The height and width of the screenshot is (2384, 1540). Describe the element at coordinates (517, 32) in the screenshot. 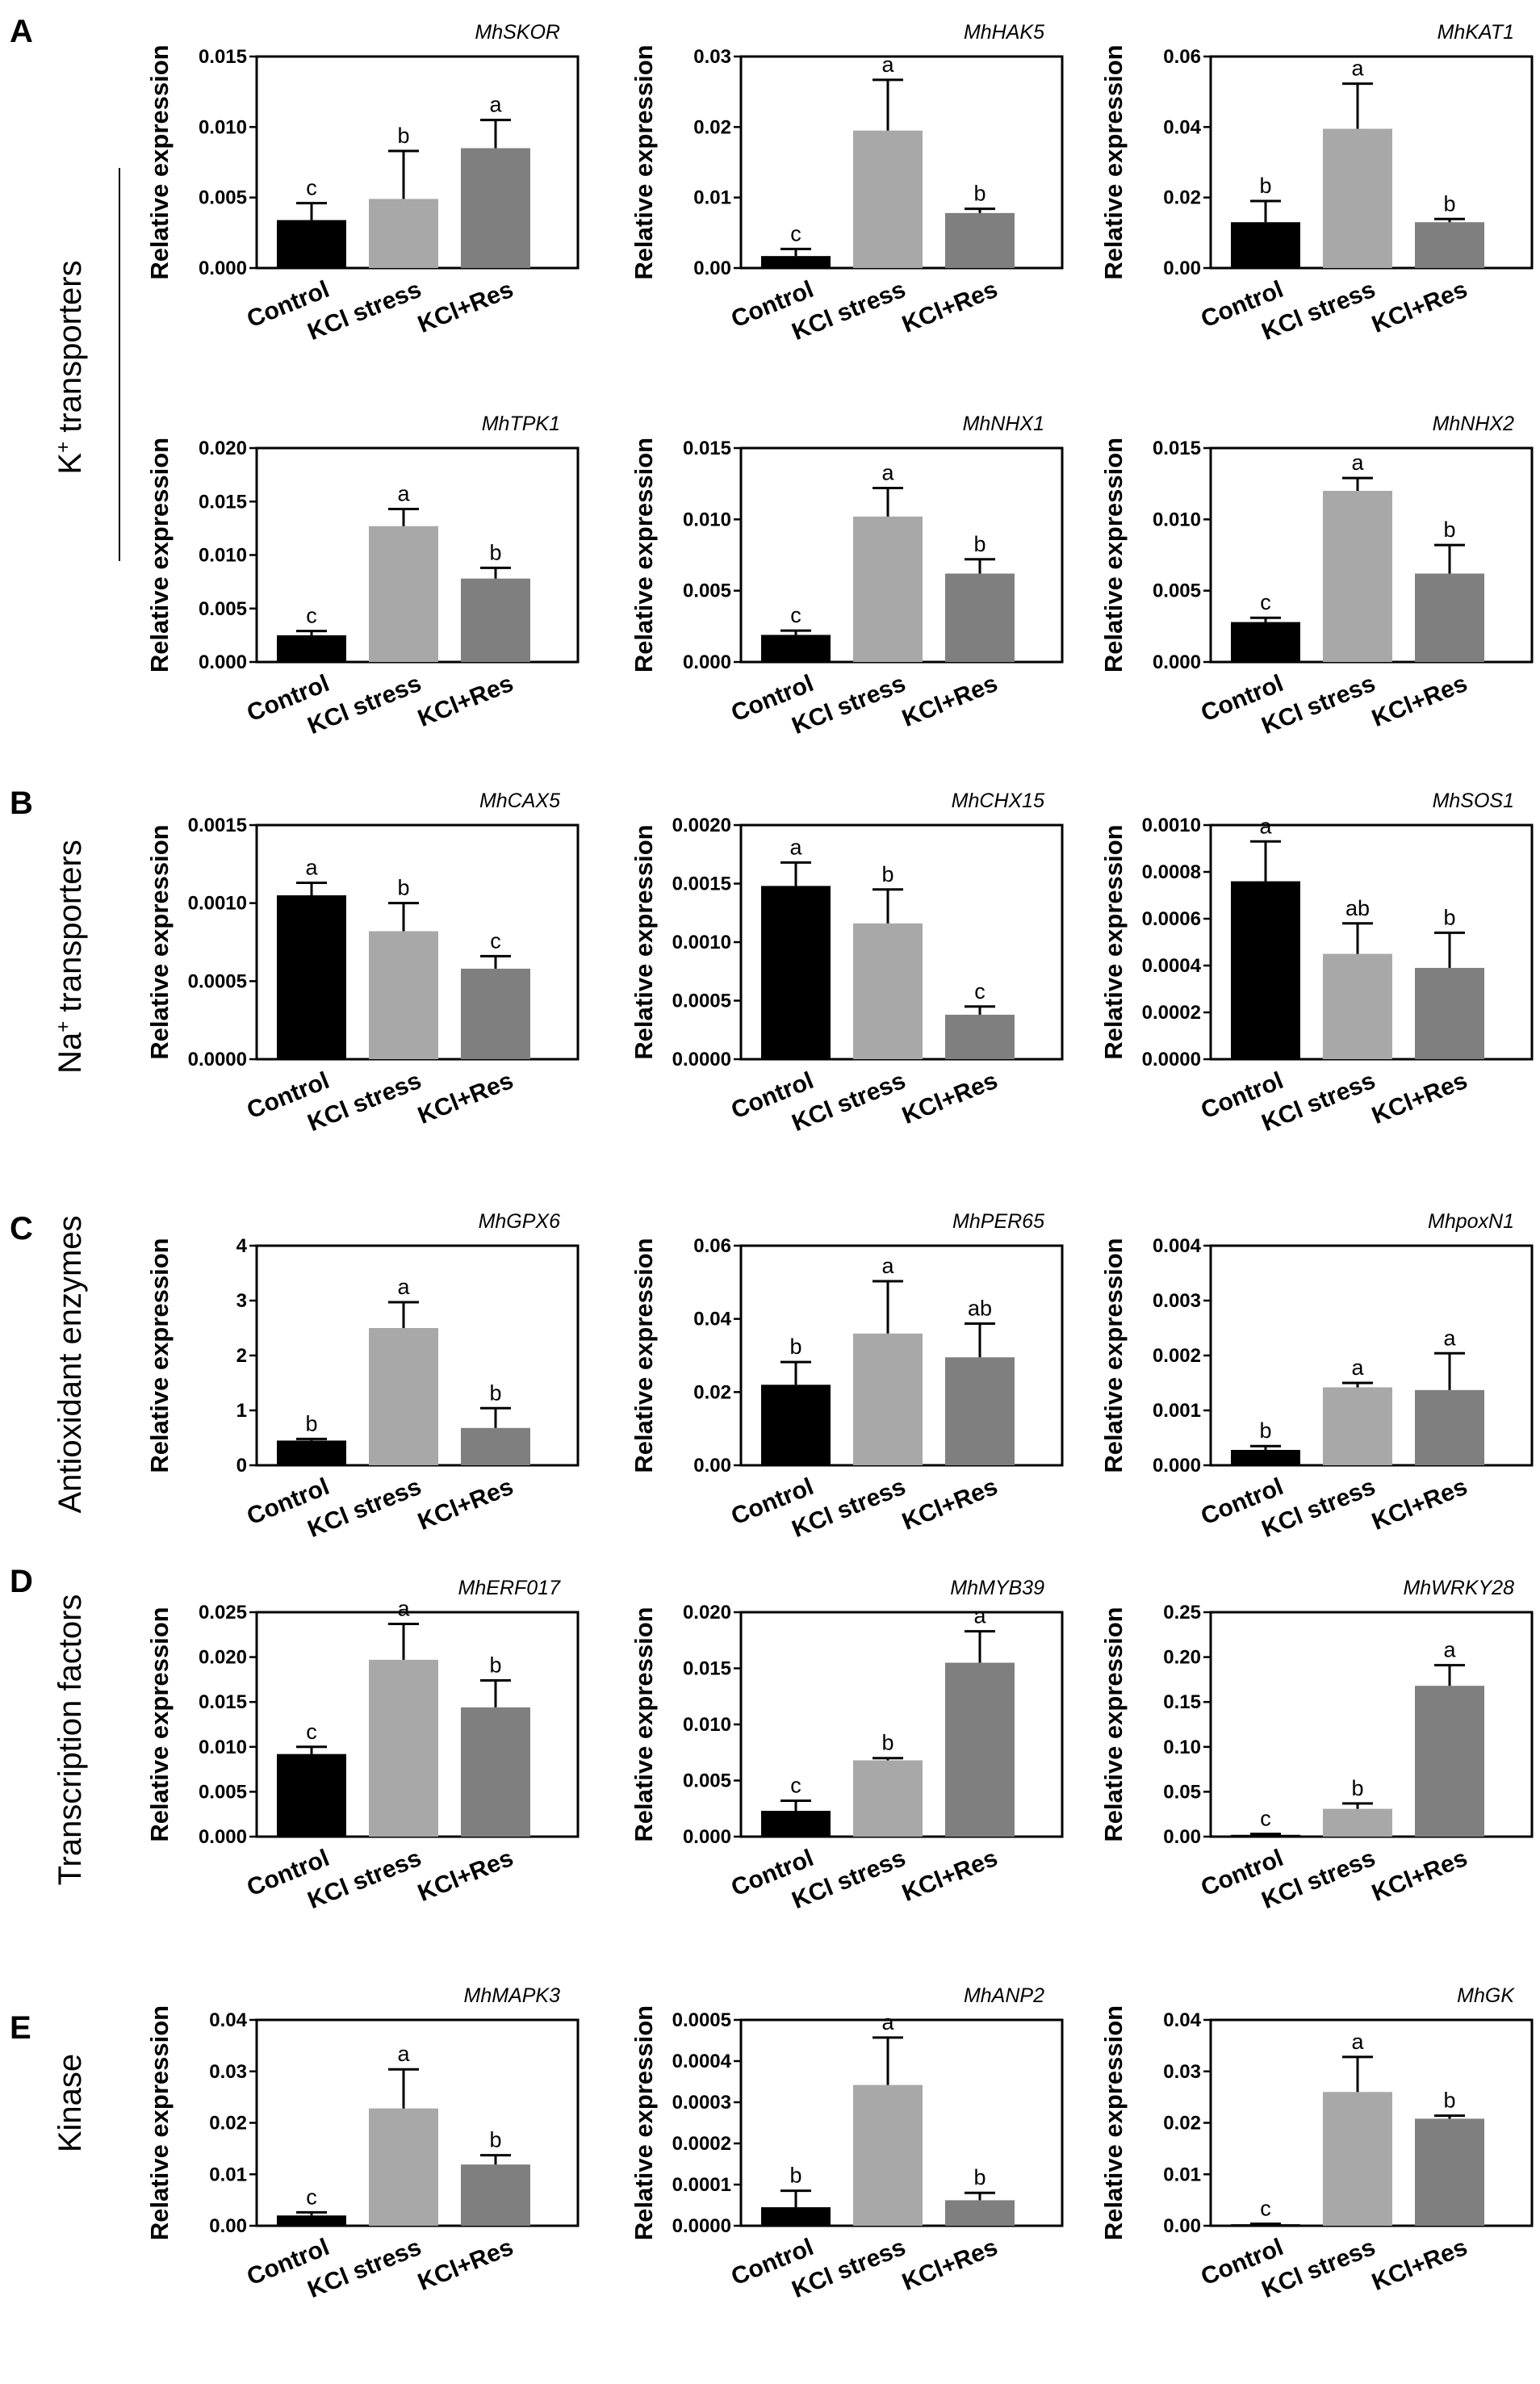

I see `chart-title: MhSKOR` at that location.